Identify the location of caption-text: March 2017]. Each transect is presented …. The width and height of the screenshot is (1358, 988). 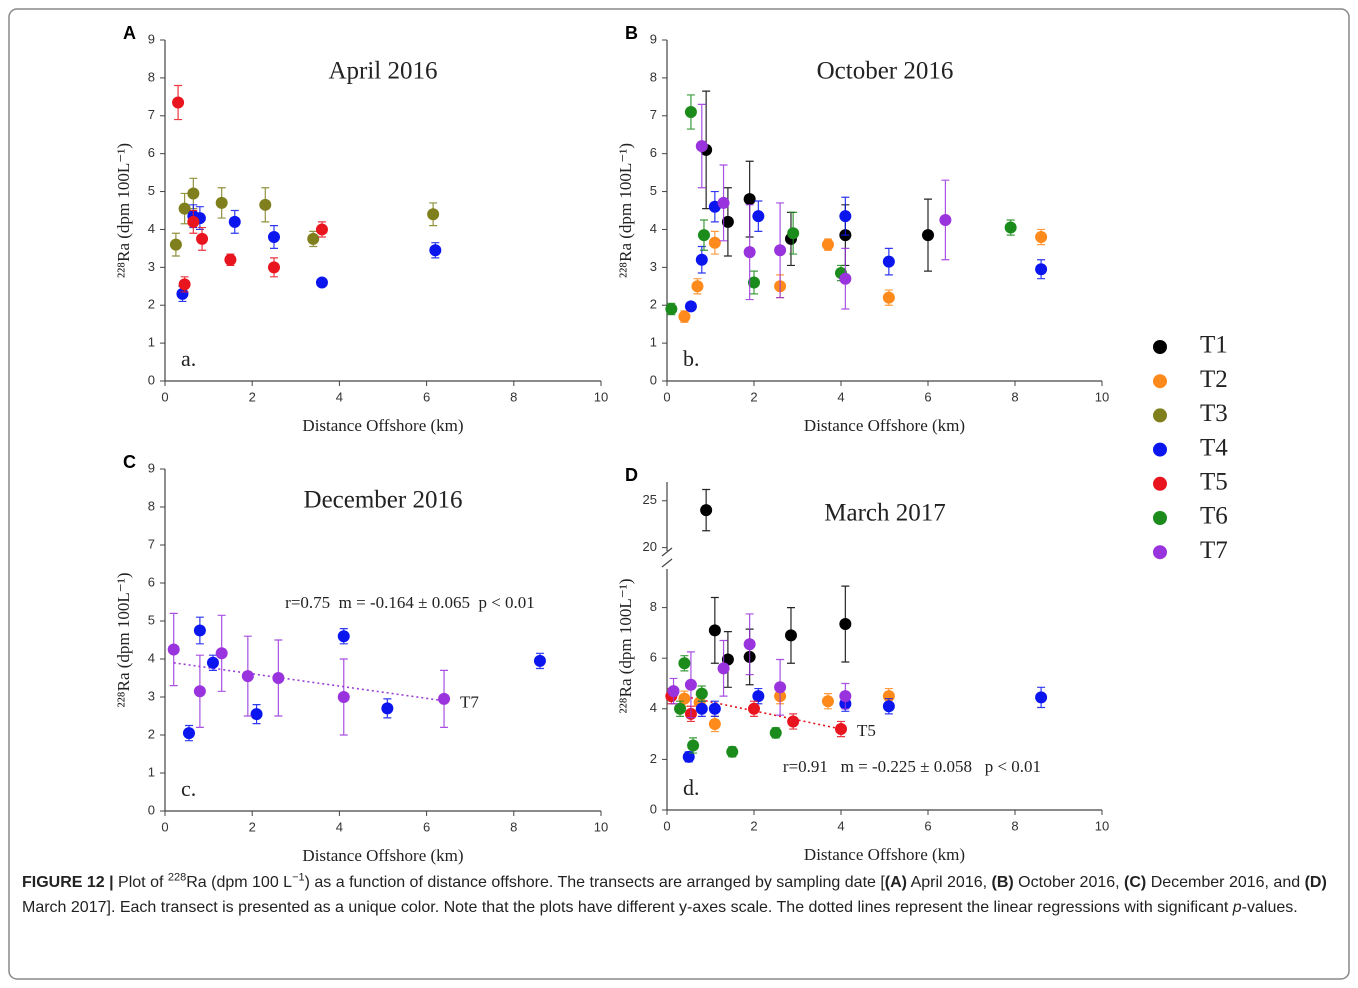
(627, 907).